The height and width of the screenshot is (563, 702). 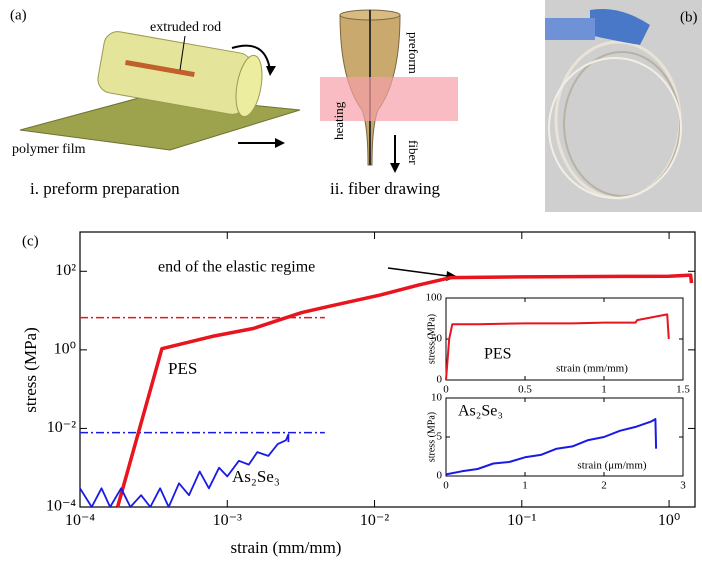 I want to click on x-tick-label: 10⁻¹, so click(x=521, y=520).